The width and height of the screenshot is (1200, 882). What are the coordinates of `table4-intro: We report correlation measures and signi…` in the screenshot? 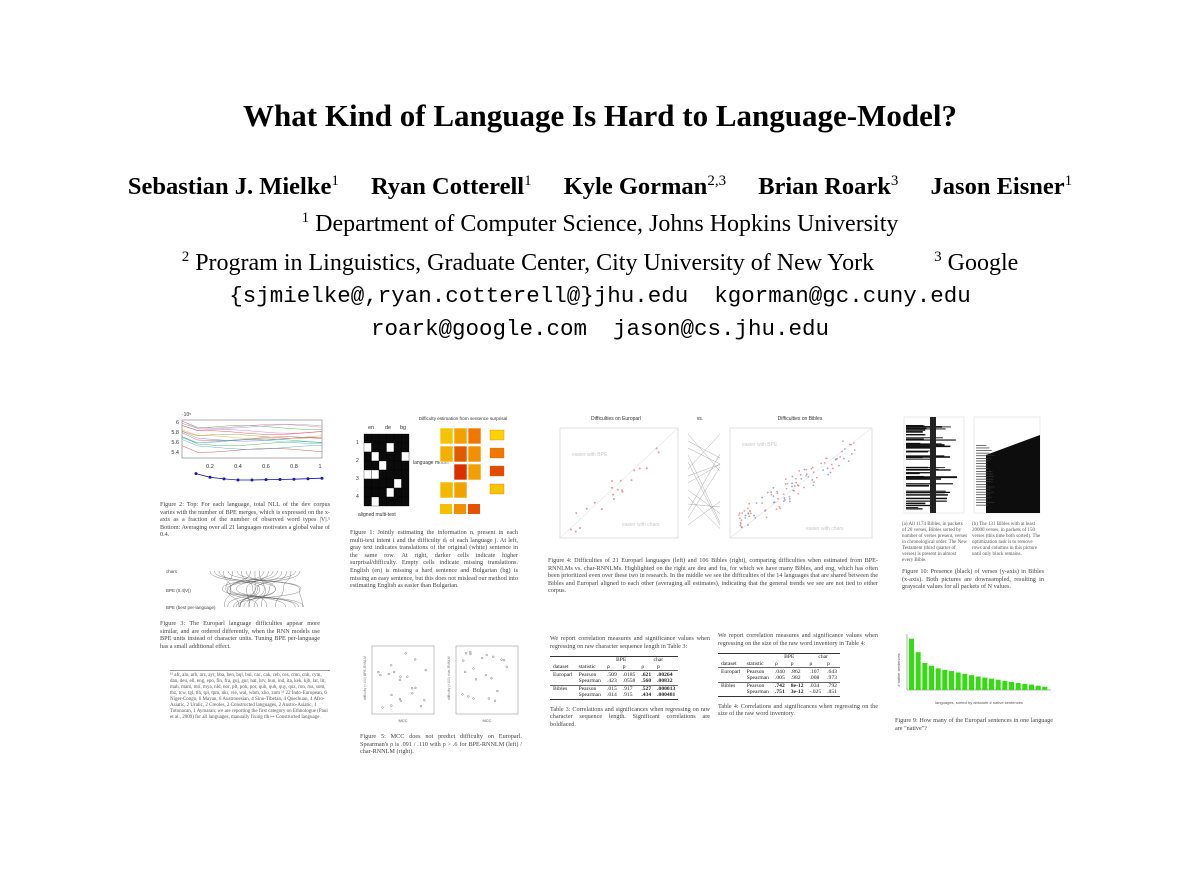 It's located at (798, 639).